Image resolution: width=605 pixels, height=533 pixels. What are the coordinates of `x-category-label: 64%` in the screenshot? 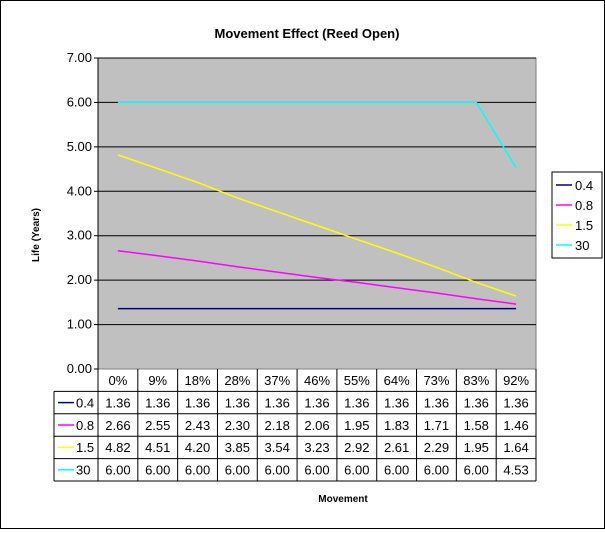 It's located at (397, 380).